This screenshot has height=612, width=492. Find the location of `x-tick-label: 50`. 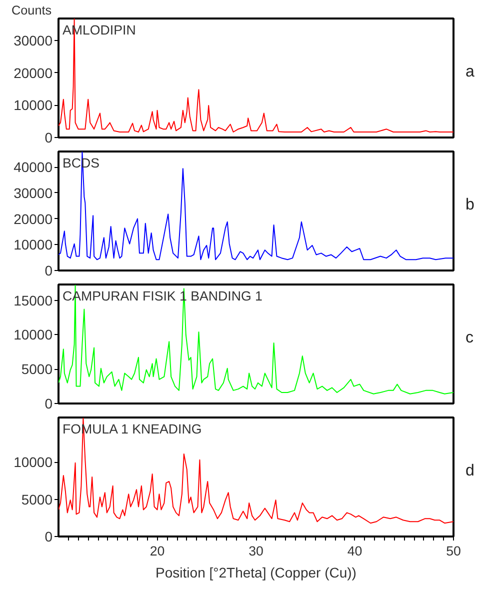

x-tick-label: 50 is located at coordinates (453, 551).